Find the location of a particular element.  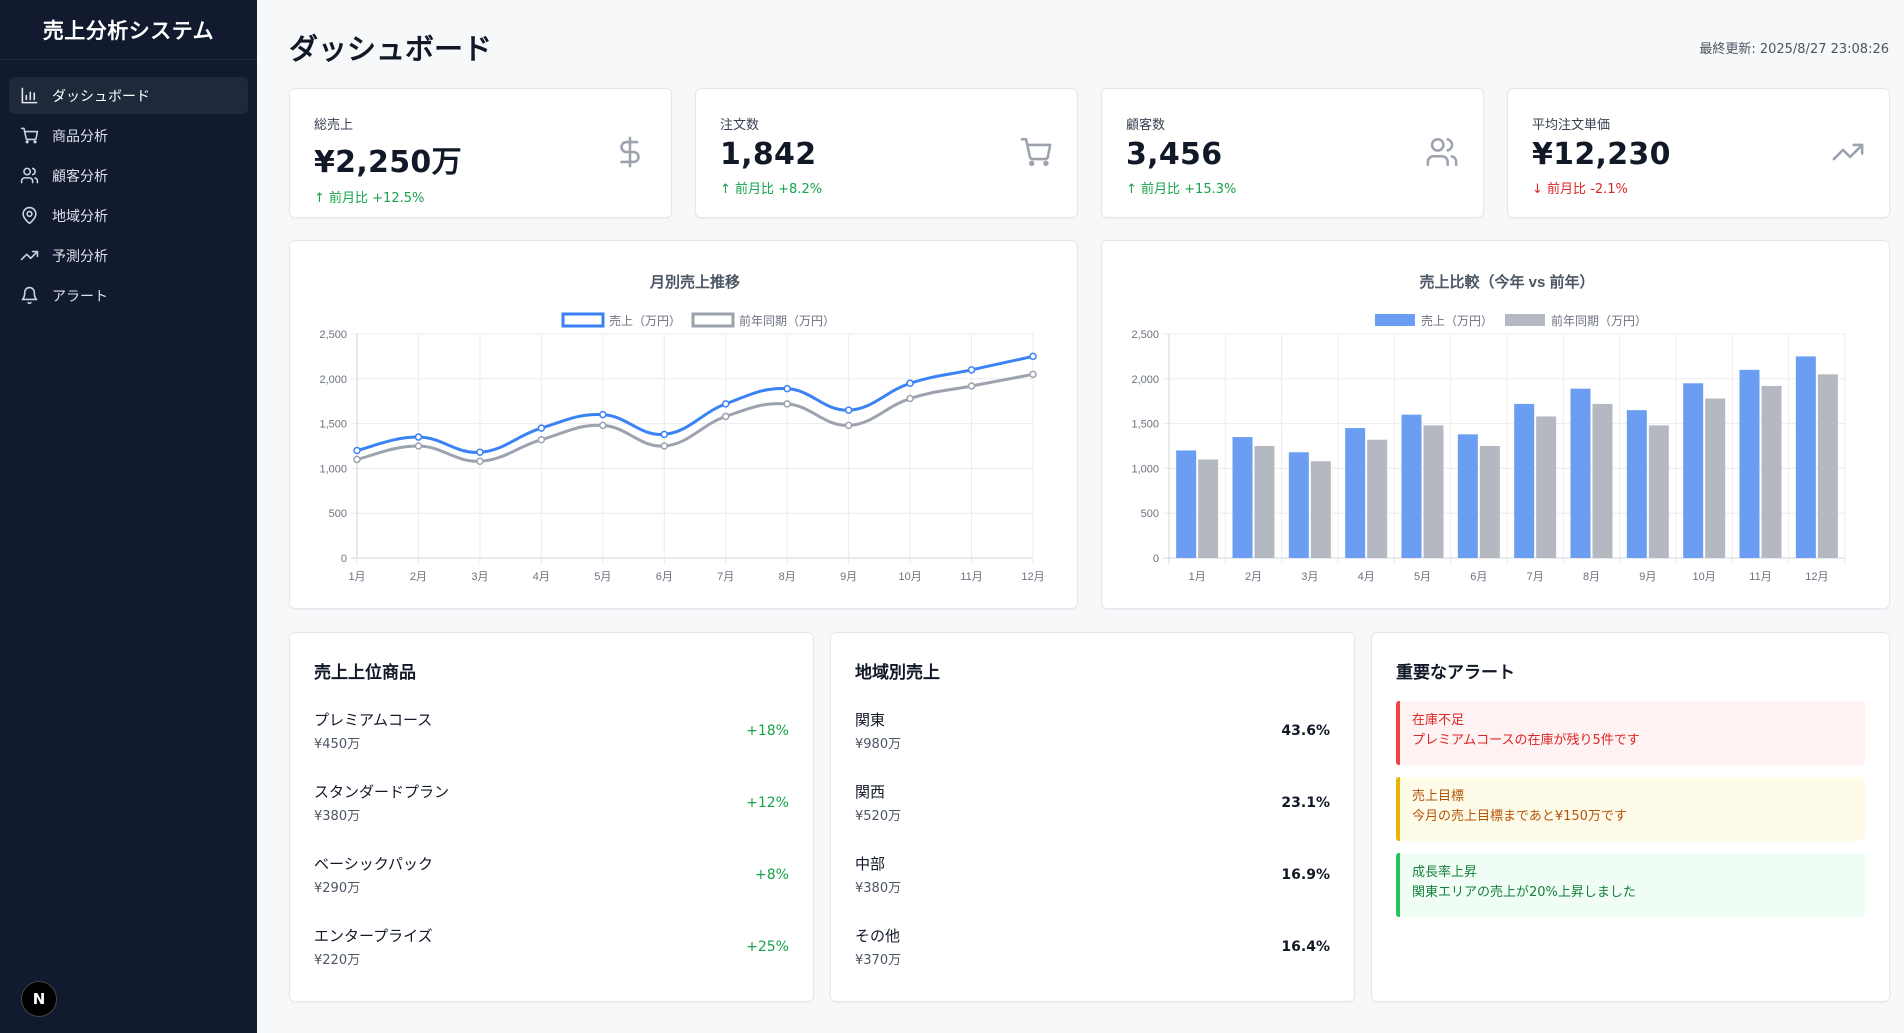

app-title: 売上分析システム is located at coordinates (128, 30).